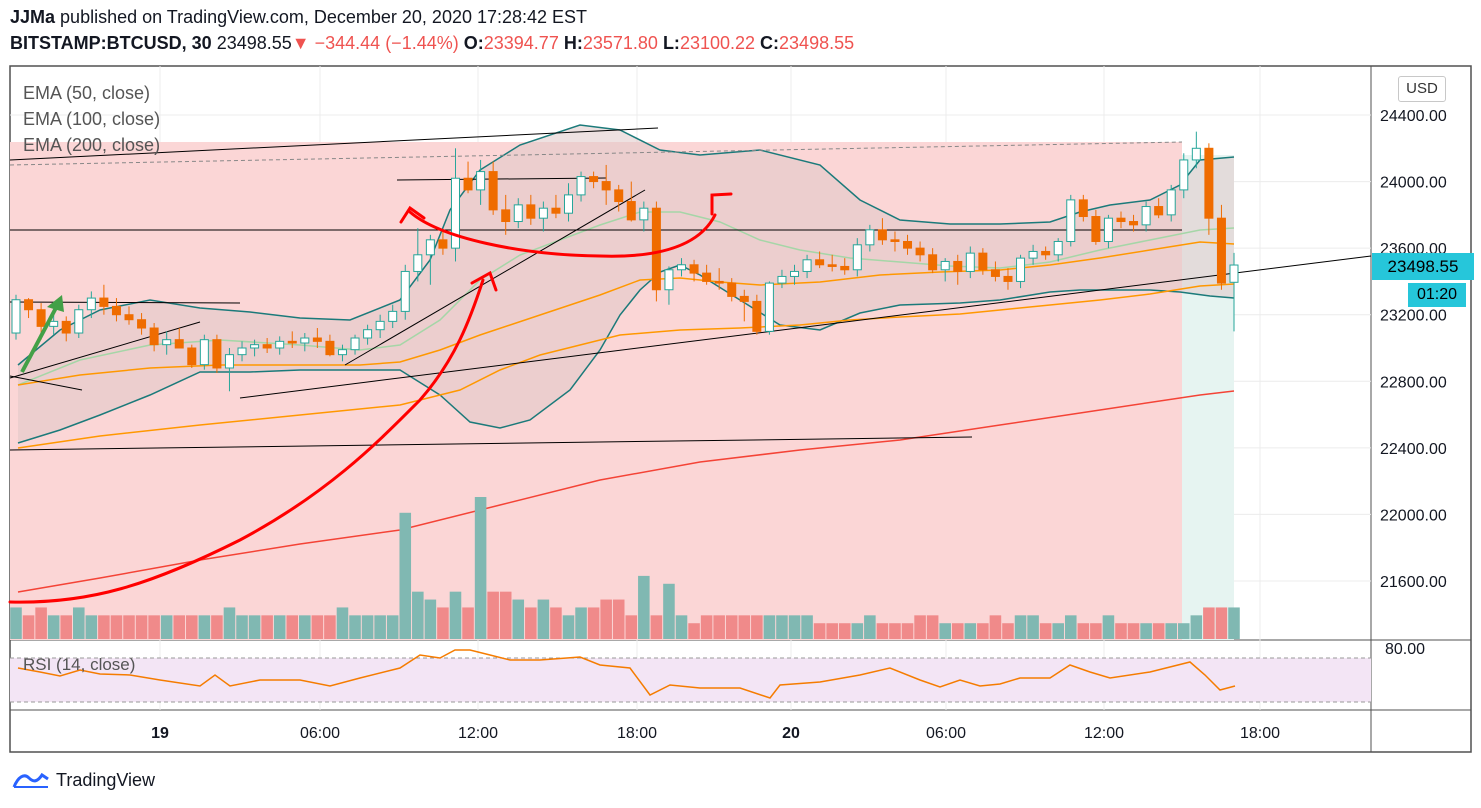 Image resolution: width=1481 pixels, height=808 pixels. What do you see at coordinates (791, 733) in the screenshot?
I see `time-tick-label: 20` at bounding box center [791, 733].